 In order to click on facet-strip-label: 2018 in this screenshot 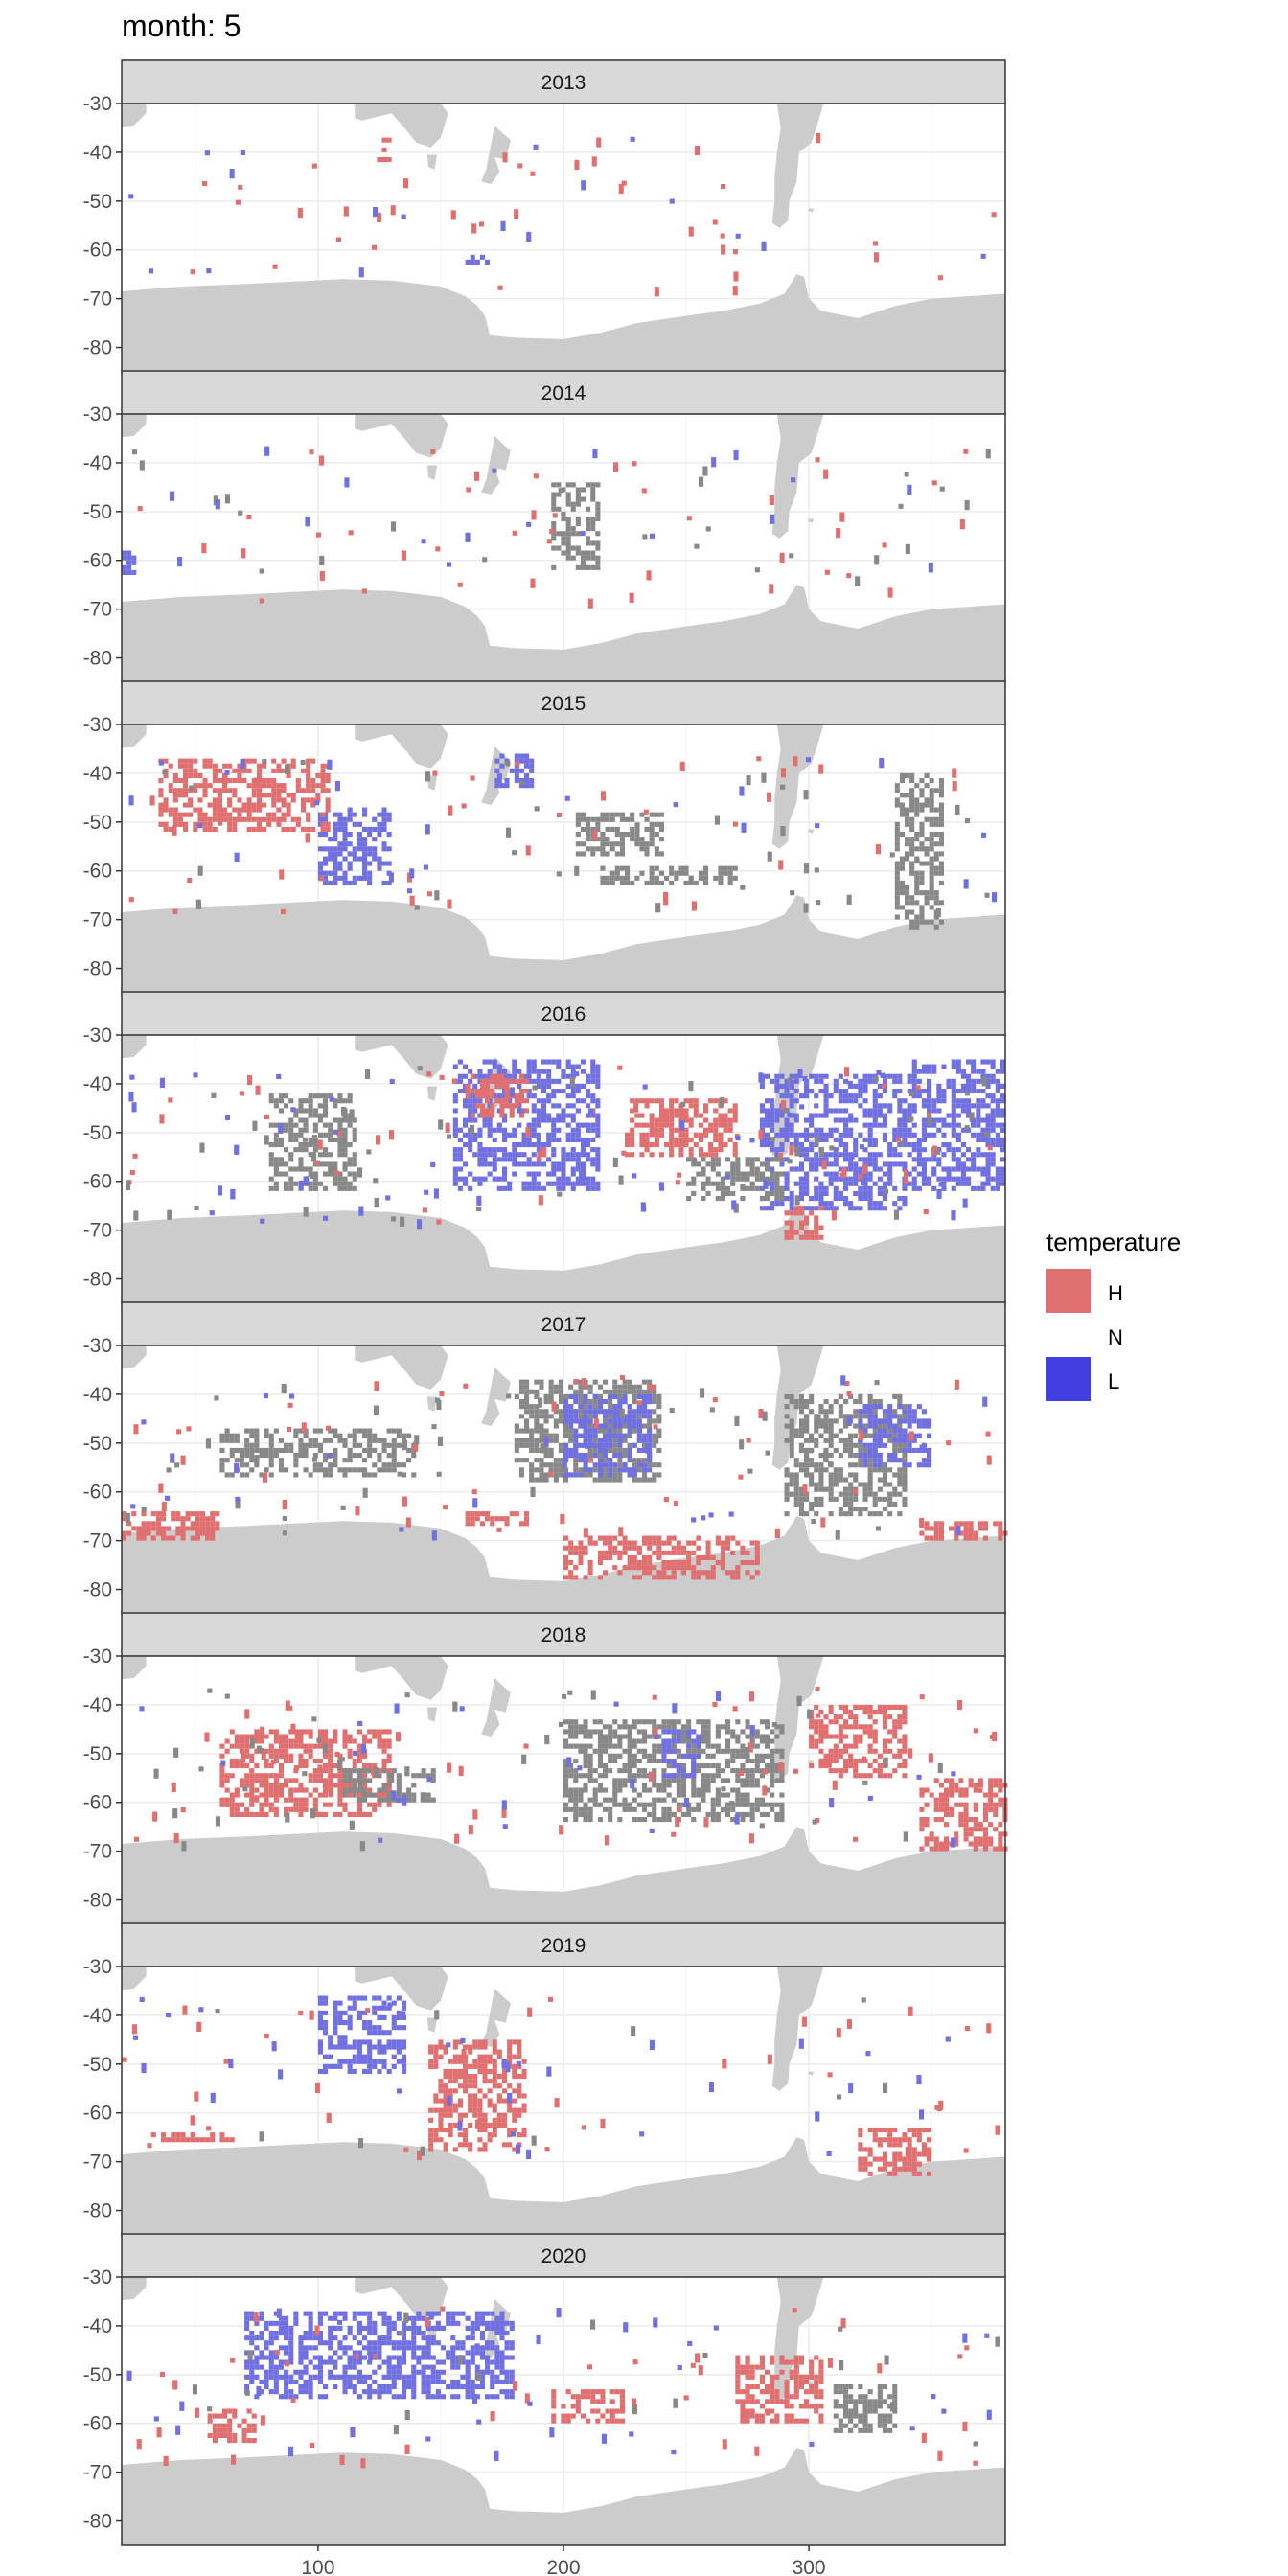, I will do `click(563, 1635)`.